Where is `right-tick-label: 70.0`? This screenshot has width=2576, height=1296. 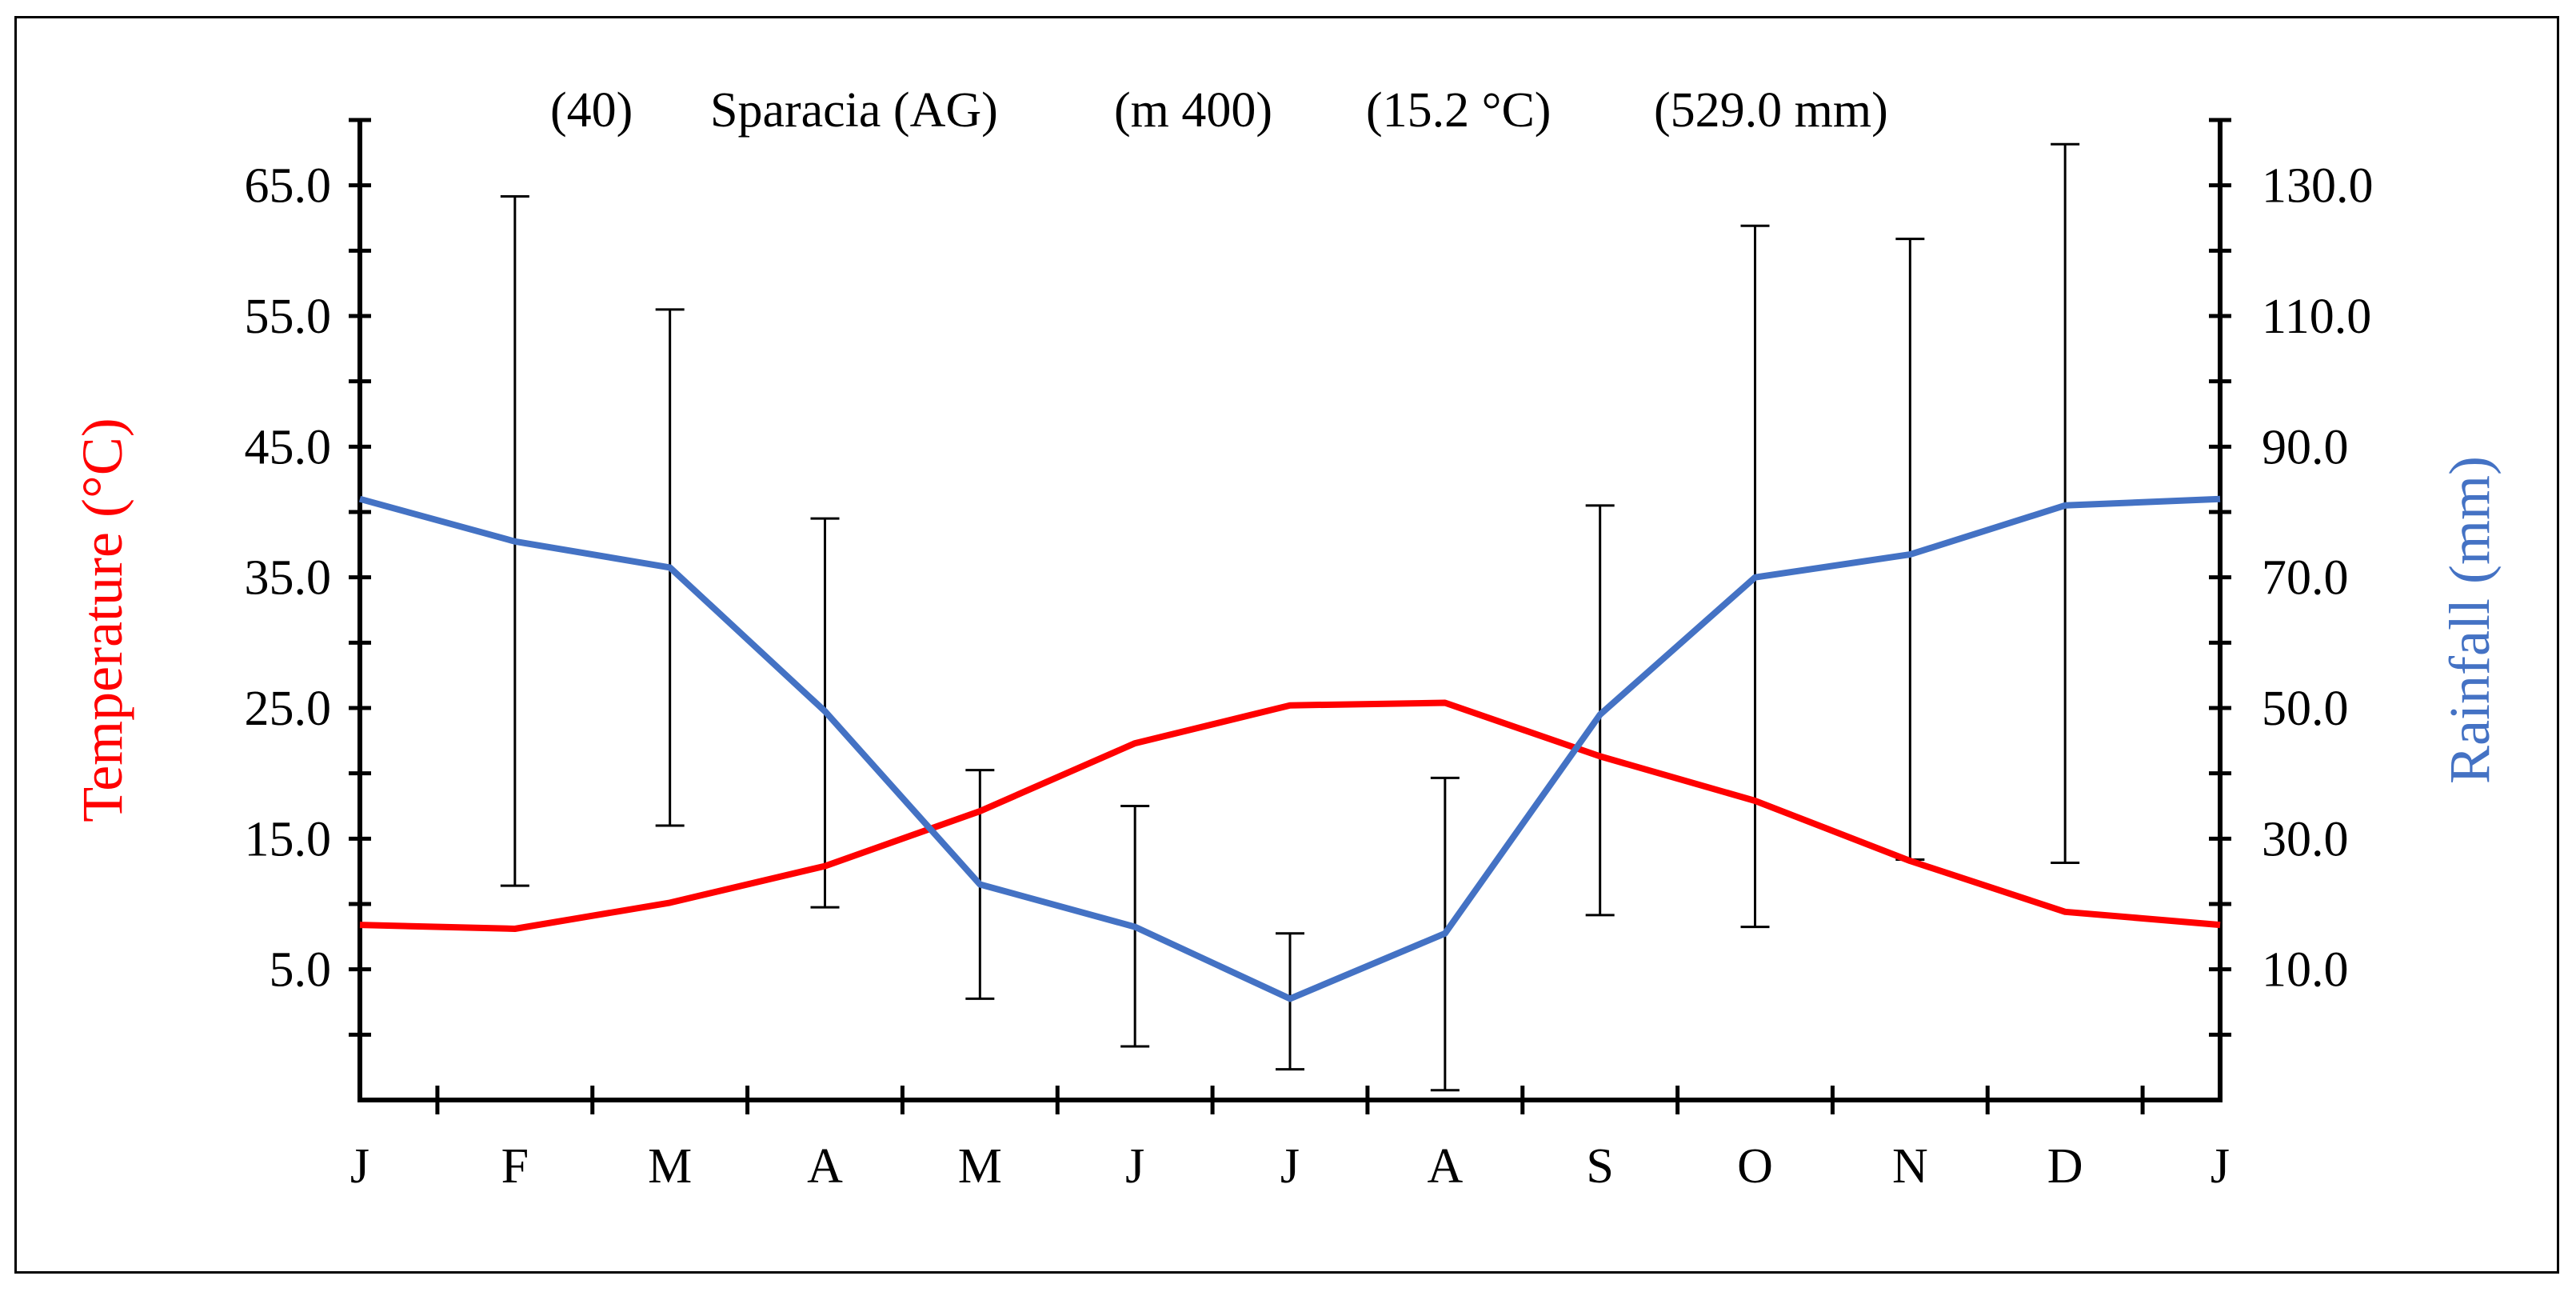 right-tick-label: 70.0 is located at coordinates (2306, 578).